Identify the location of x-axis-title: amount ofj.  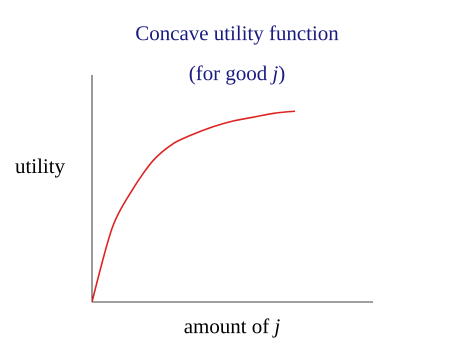
(232, 328).